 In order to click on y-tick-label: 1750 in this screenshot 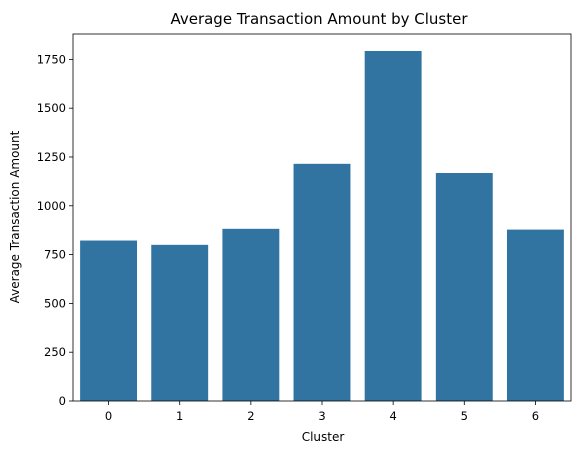, I will do `click(51, 59)`.